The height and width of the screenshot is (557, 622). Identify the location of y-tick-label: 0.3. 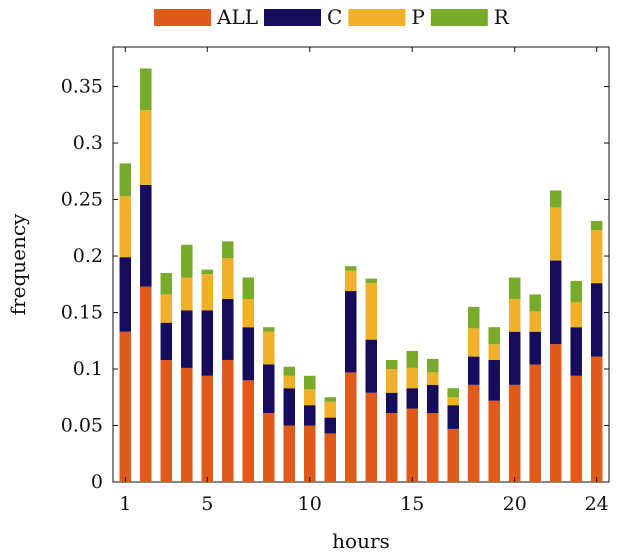
(88, 143).